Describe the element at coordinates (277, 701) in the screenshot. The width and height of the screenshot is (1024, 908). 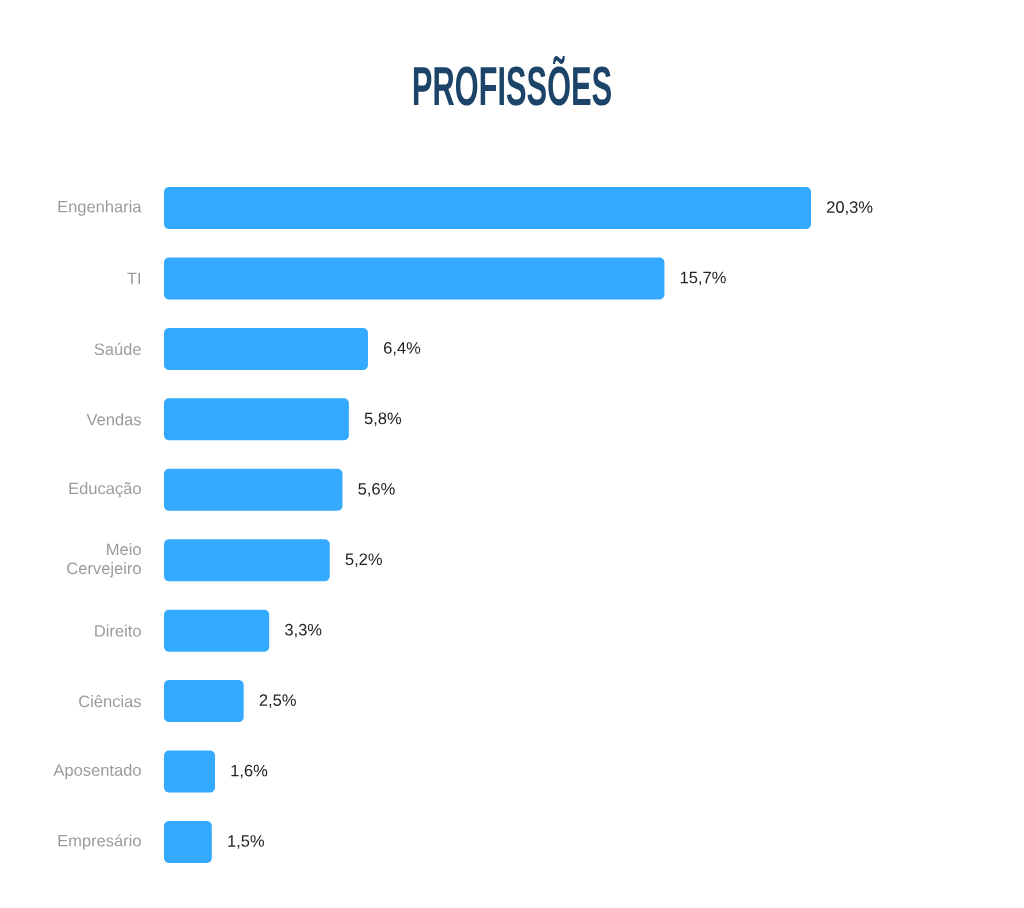
I see `data-label: 2,5%` at that location.